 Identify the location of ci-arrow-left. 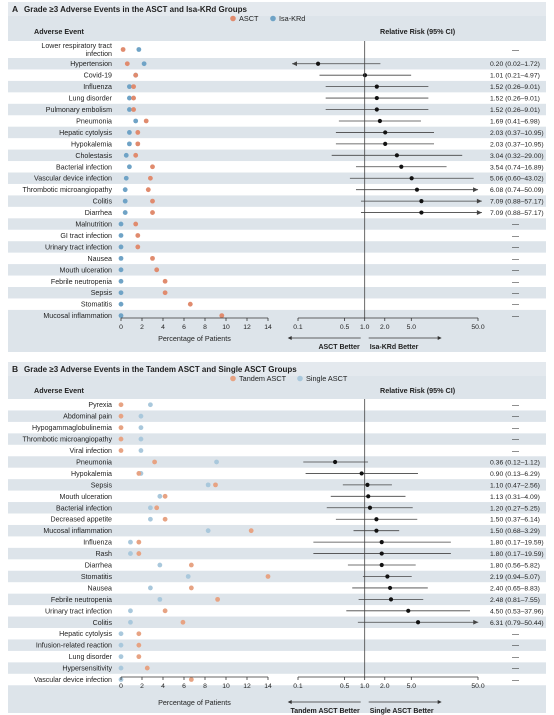
(294, 64).